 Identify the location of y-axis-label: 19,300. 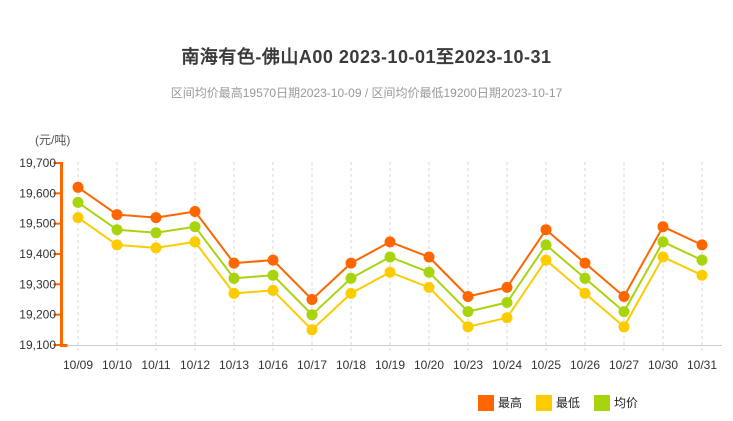
(37, 284).